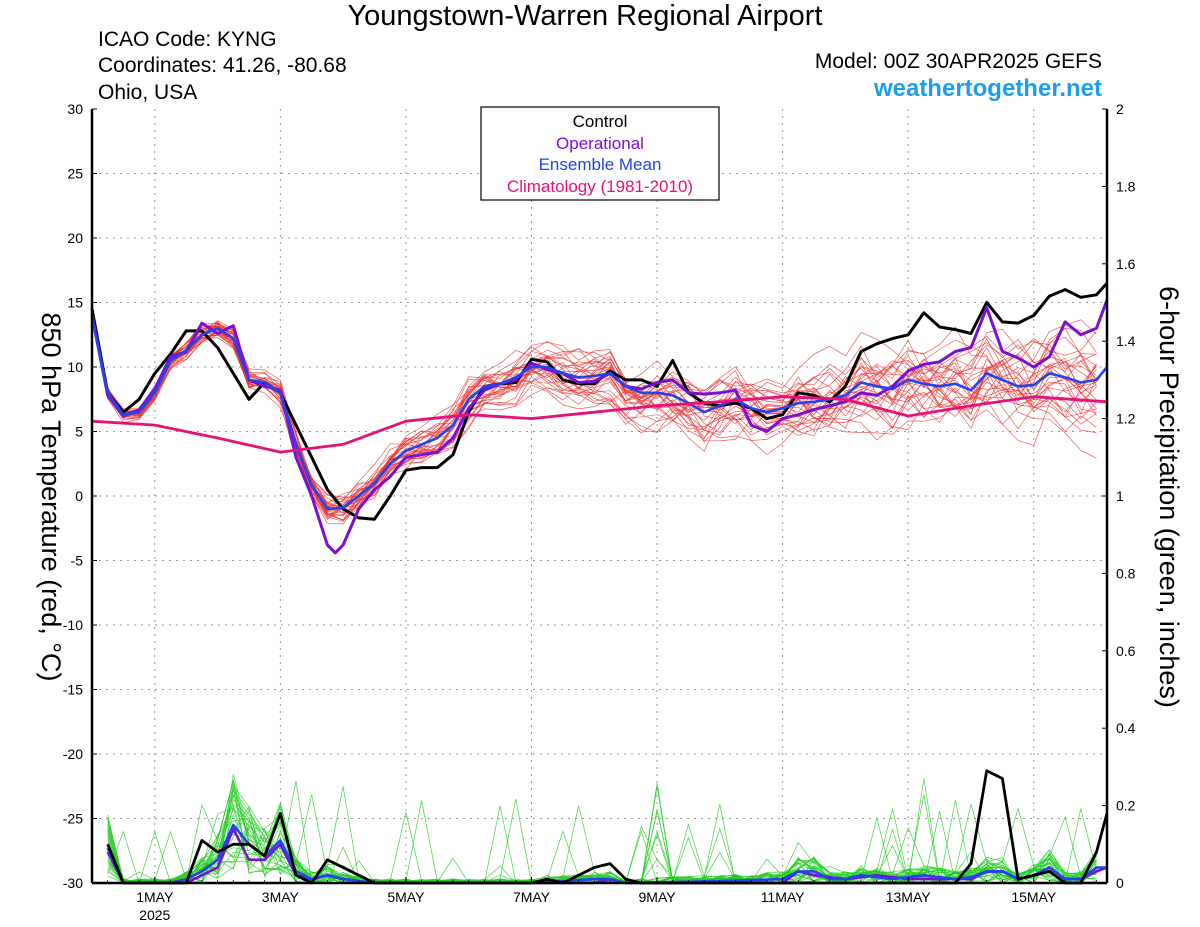  What do you see at coordinates (783, 897) in the screenshot?
I see `x-tick-label: 11MAY` at bounding box center [783, 897].